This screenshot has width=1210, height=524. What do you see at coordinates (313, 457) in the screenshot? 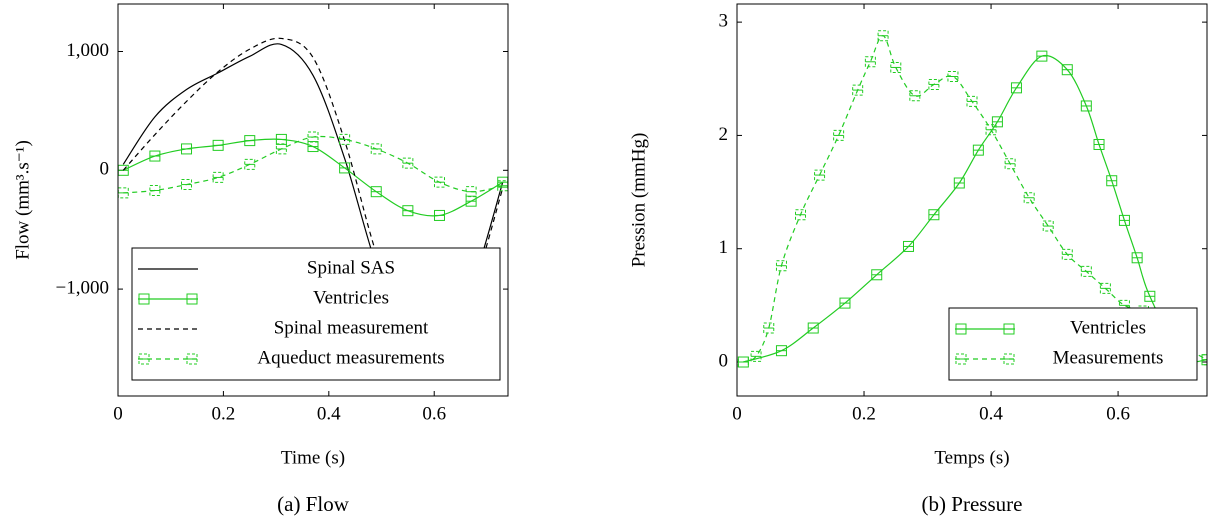
I see `x-axis-title: Time (s)` at bounding box center [313, 457].